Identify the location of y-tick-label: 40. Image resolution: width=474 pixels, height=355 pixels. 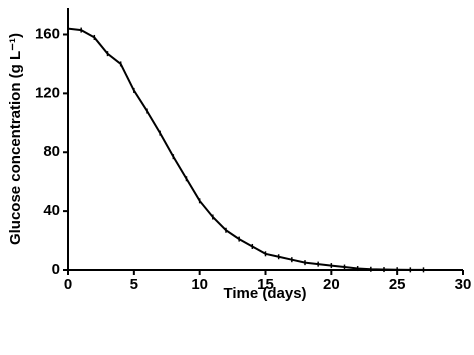
(51, 210).